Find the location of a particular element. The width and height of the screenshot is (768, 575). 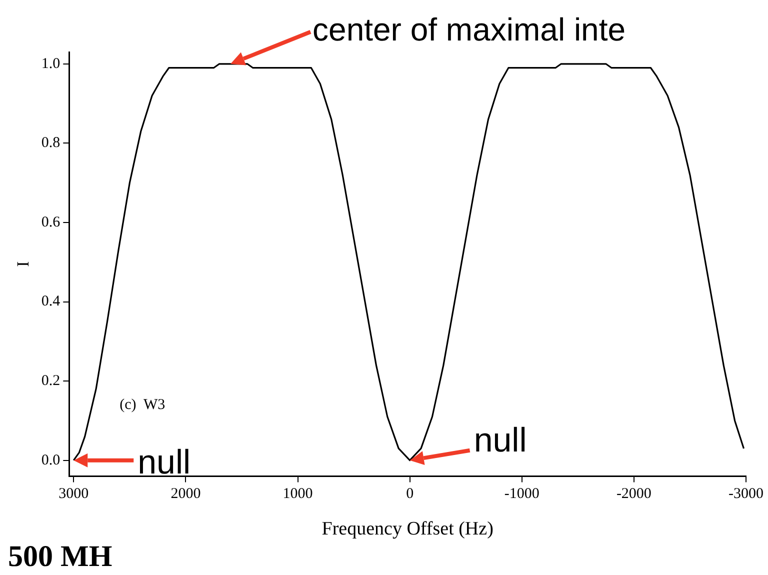

x-tick-label: 2000 is located at coordinates (185, 494).